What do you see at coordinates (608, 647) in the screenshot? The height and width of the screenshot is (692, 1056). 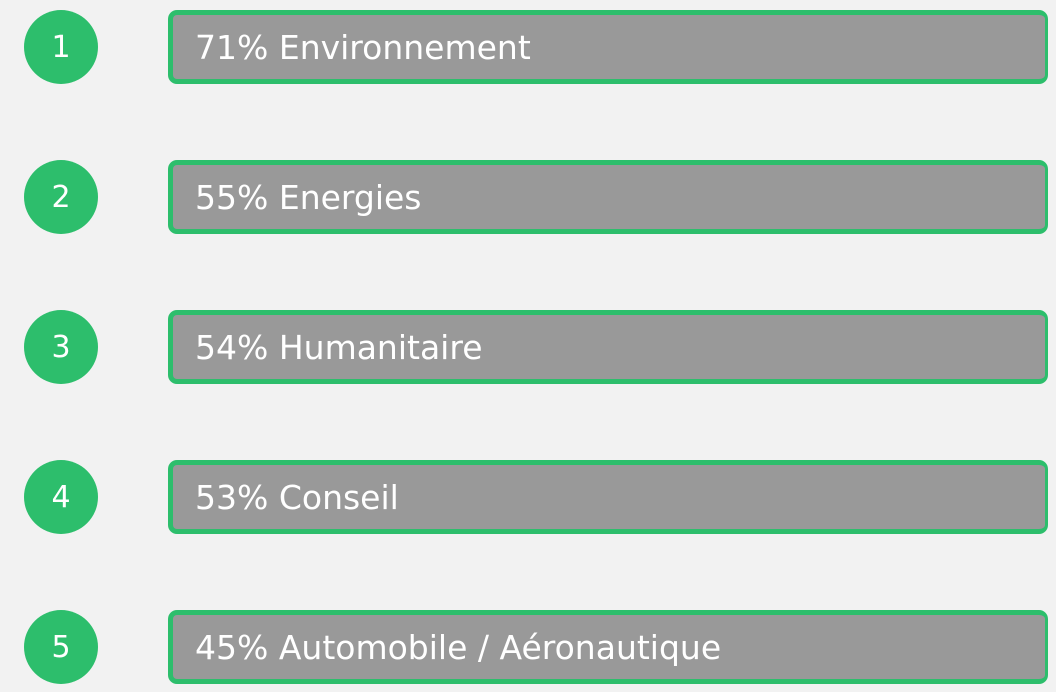 I see `item-bar: 45% Automobile / Aéronautique` at bounding box center [608, 647].